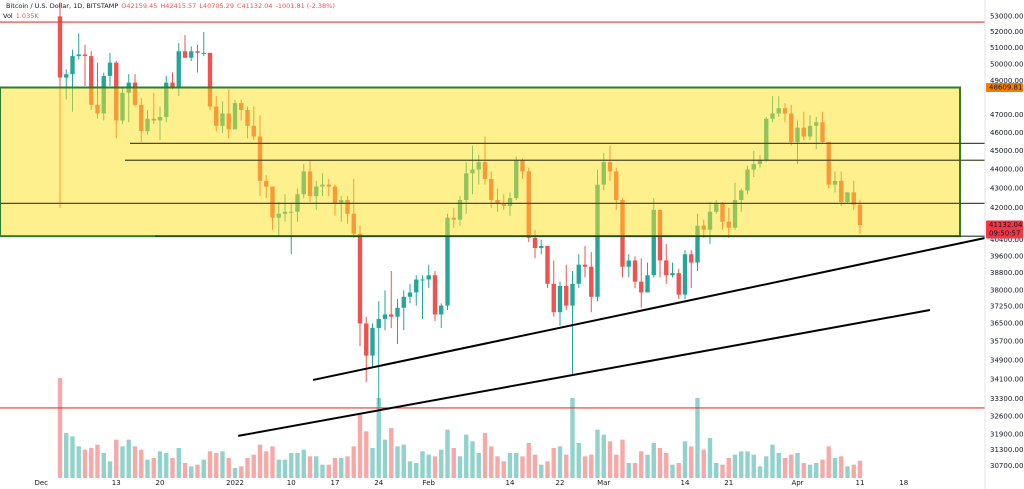 Image resolution: width=1024 pixels, height=489 pixels. I want to click on price-tag-label: 48609.81, so click(1005, 88).